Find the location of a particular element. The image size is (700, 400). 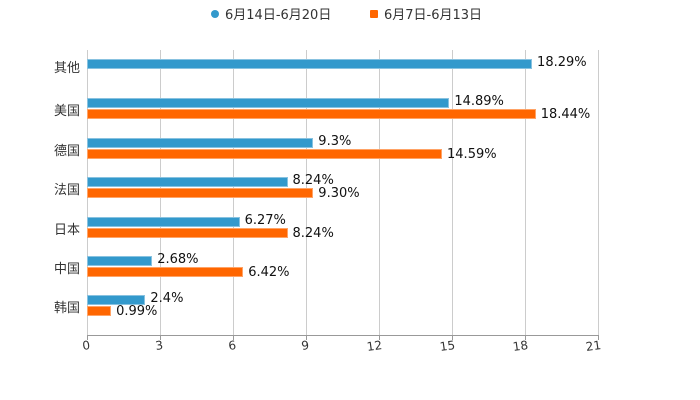

category-label: 中国 is located at coordinates (66, 269).